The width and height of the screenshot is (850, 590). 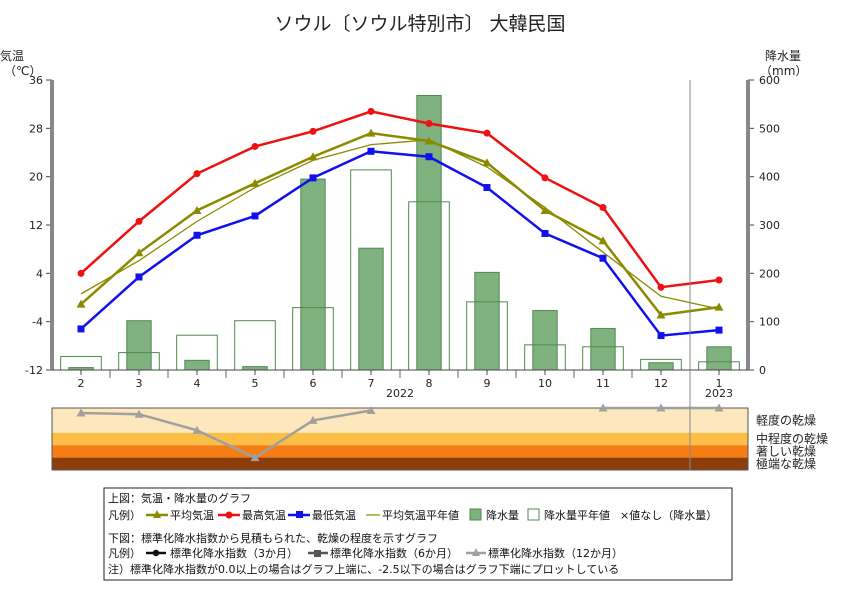 I want to click on y-right-tick-label: 400, so click(x=769, y=177).